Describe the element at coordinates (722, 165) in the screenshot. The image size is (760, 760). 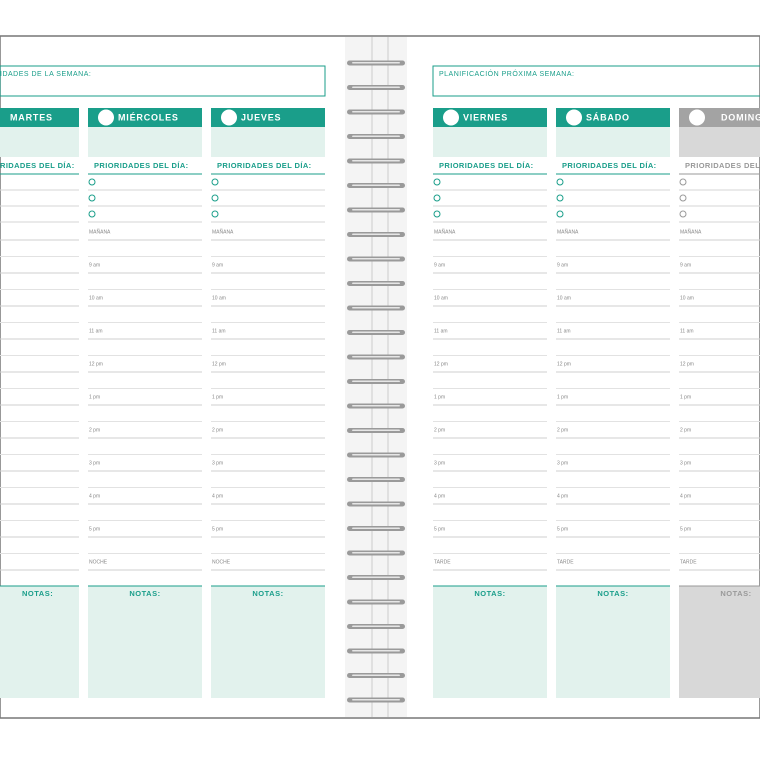
I see `priorities-label: PRIORIDADES DEL` at that location.